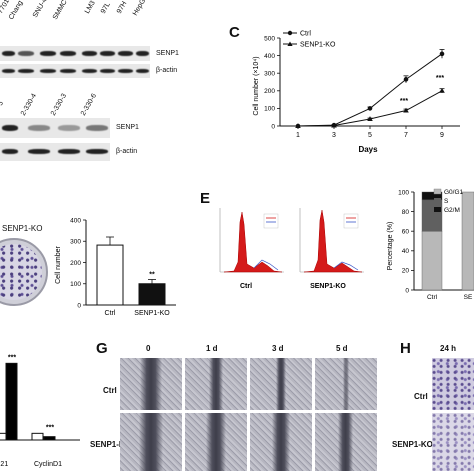  What do you see at coordinates (246, 286) in the screenshot?
I see `flow-label: Ctrl` at bounding box center [246, 286].